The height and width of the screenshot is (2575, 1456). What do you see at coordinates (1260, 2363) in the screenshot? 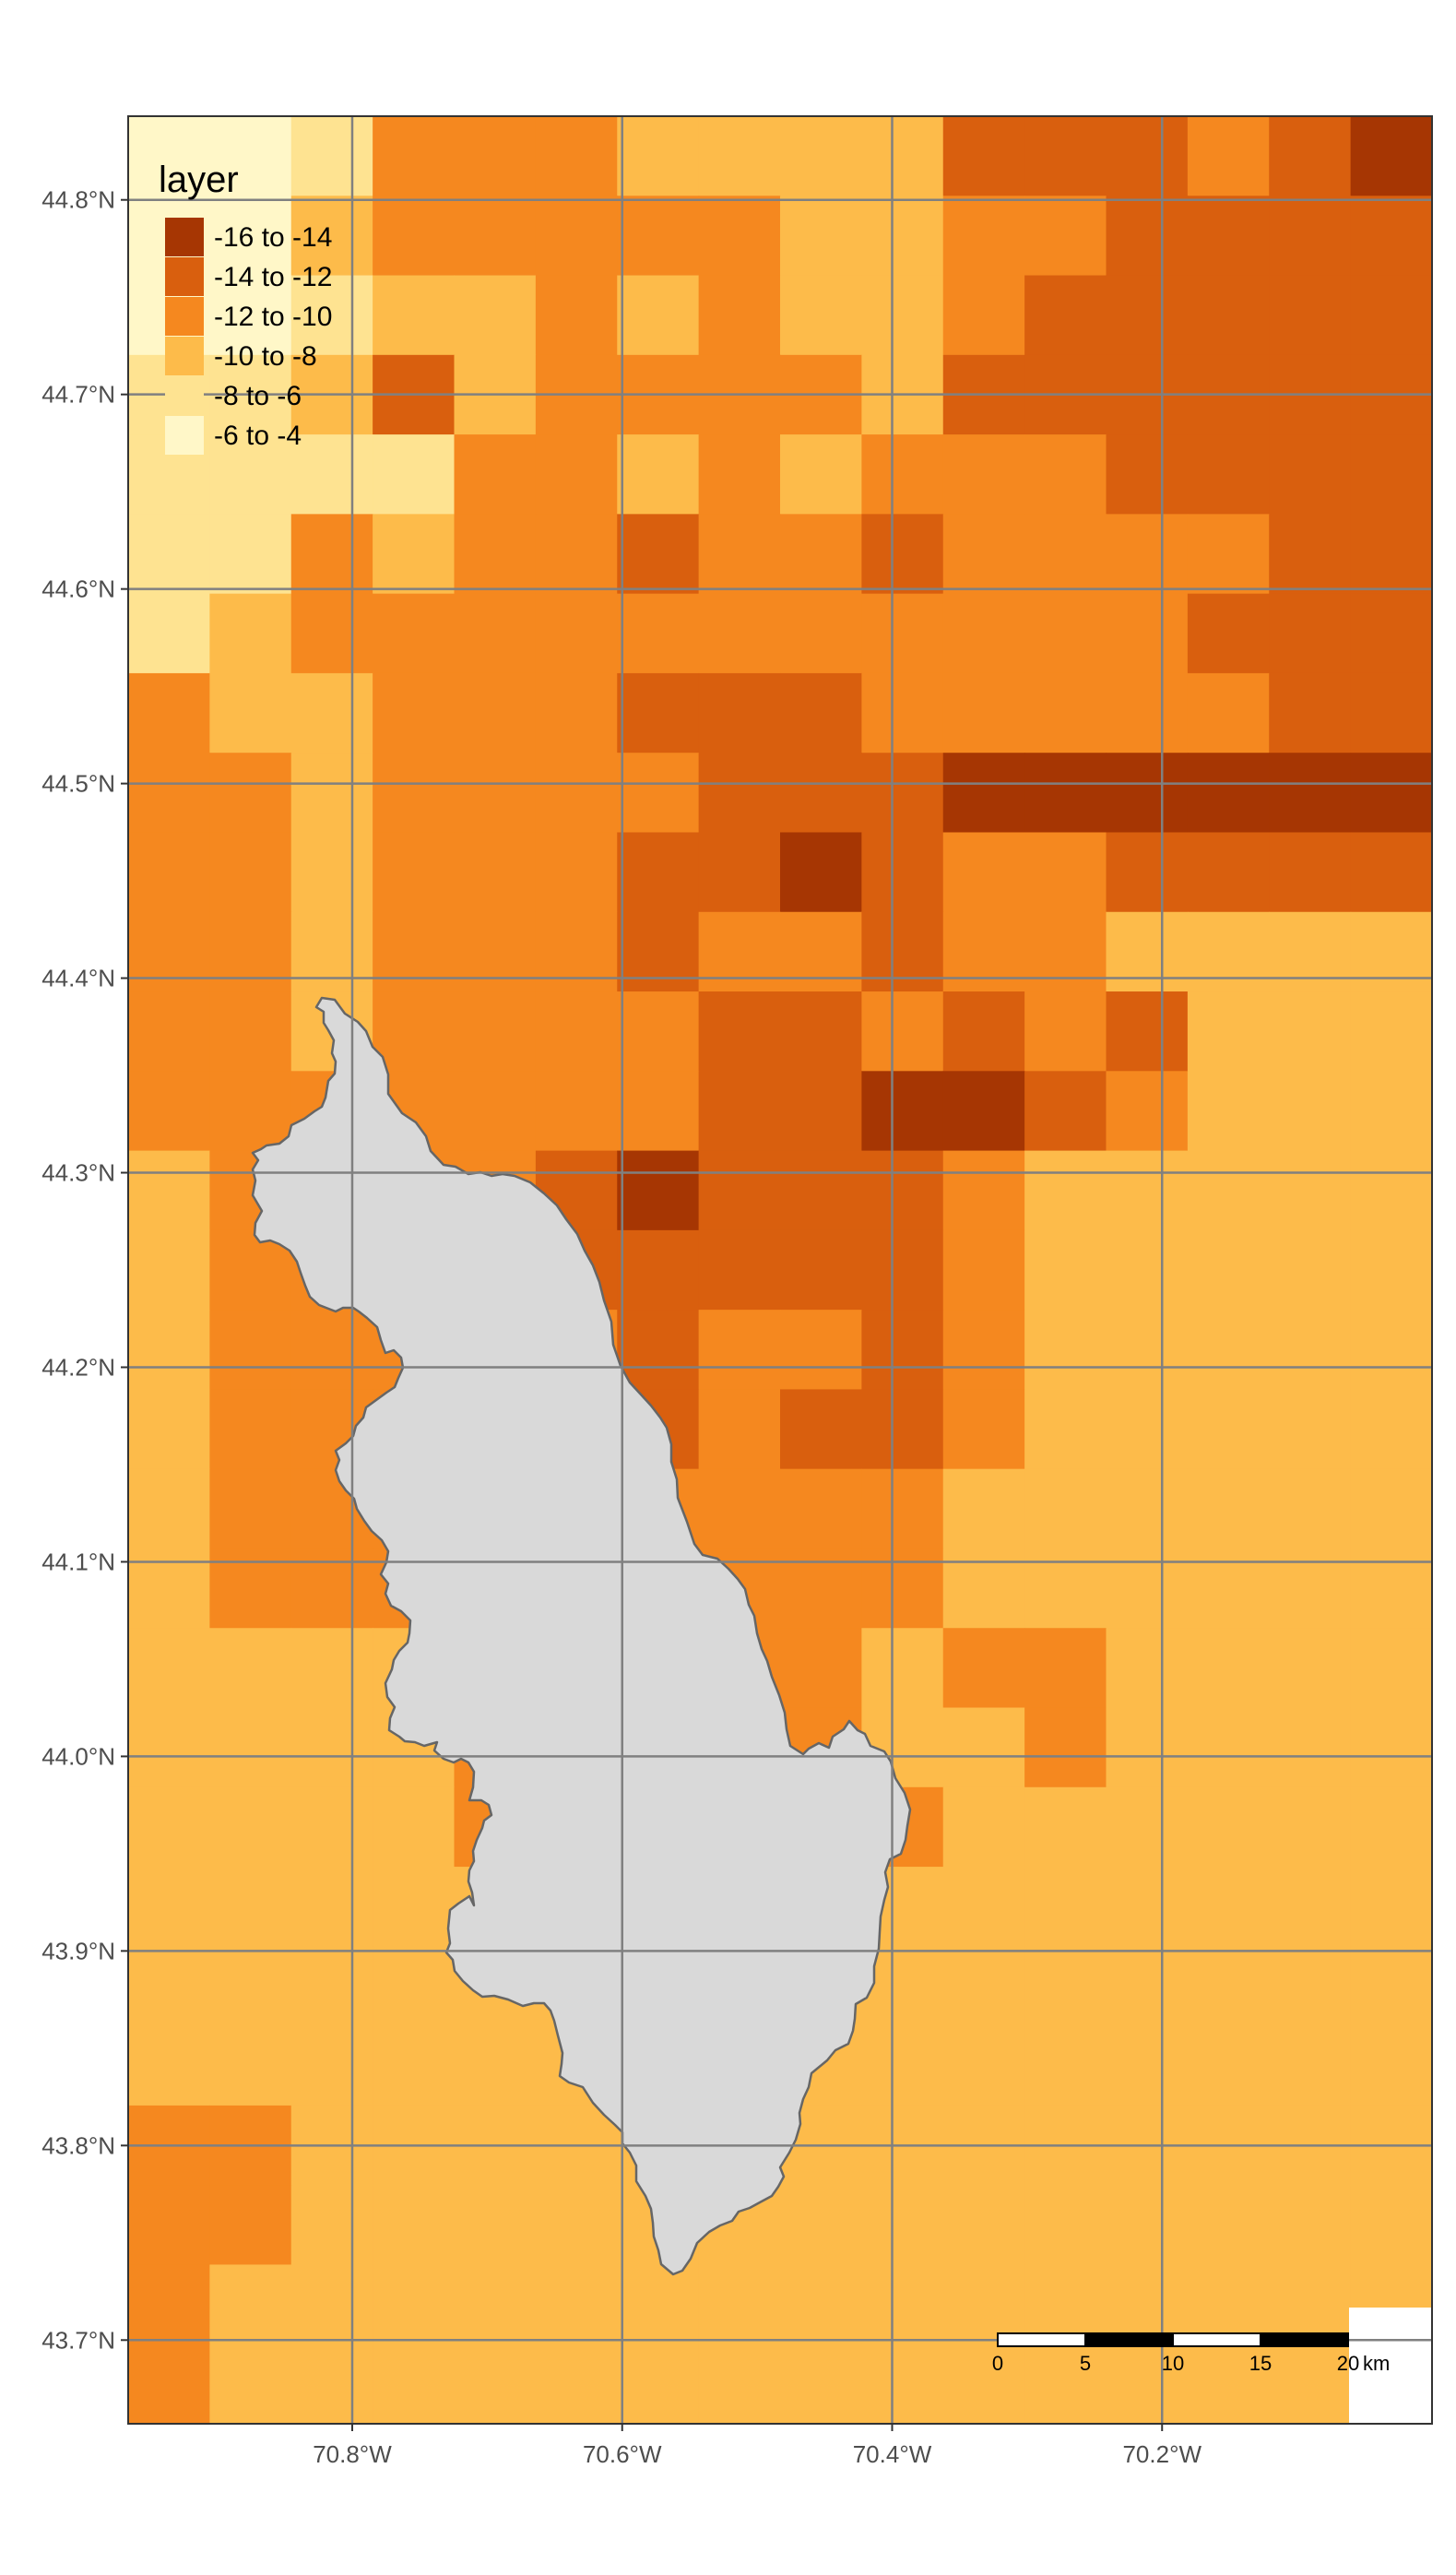
I see `scale-bar-tick-label: 15` at bounding box center [1260, 2363].